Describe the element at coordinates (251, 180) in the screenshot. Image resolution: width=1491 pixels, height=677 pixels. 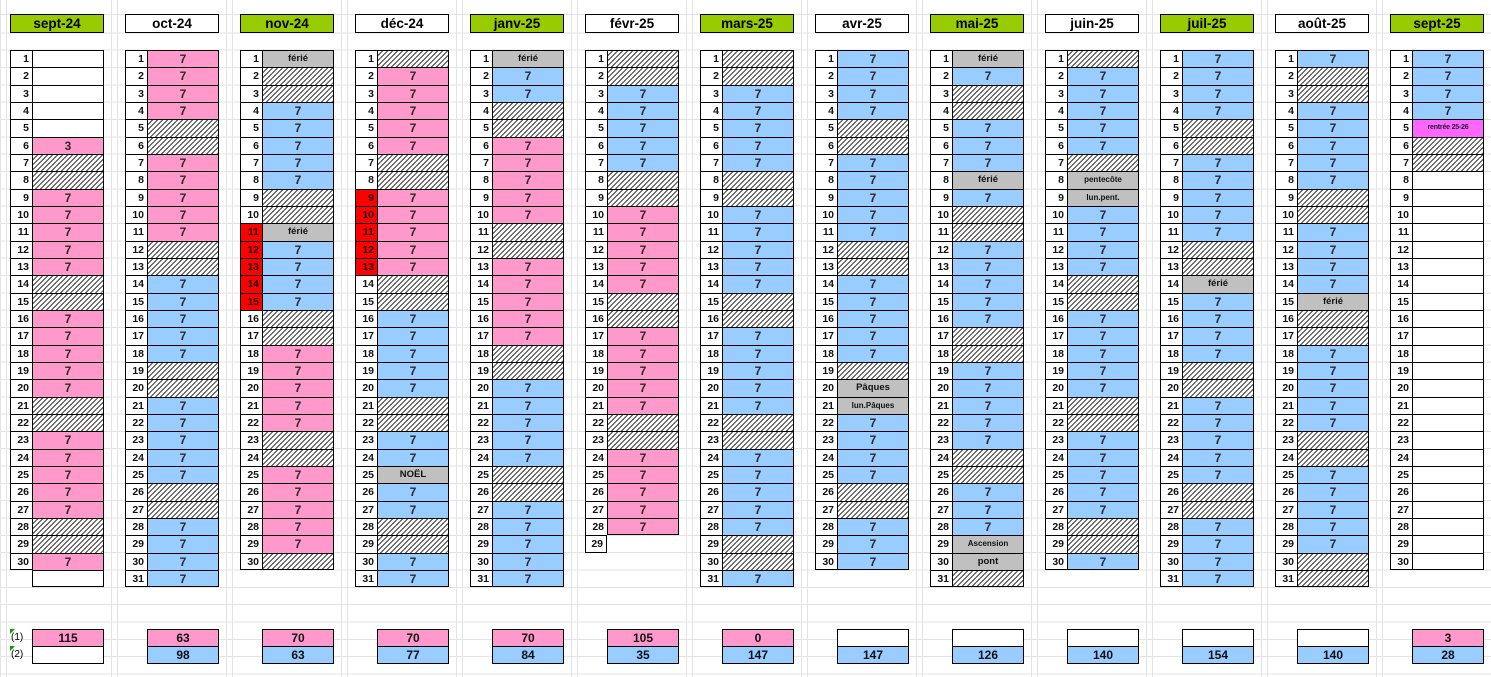
I see `day-cell: 8` at that location.